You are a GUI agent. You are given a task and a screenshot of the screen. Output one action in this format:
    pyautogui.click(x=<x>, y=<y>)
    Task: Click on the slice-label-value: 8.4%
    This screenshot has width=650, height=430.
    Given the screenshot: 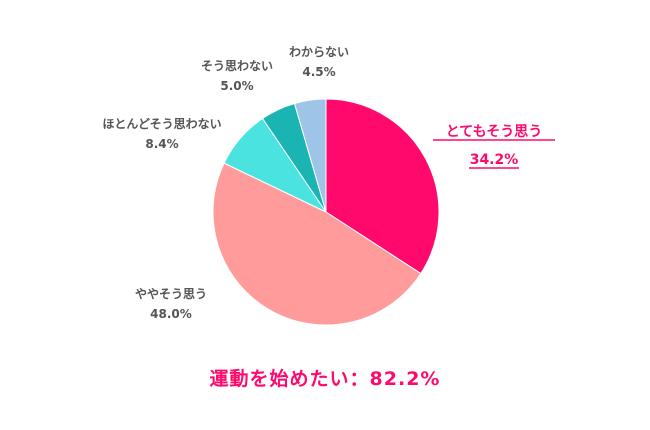 What is the action you would take?
    pyautogui.click(x=161, y=144)
    